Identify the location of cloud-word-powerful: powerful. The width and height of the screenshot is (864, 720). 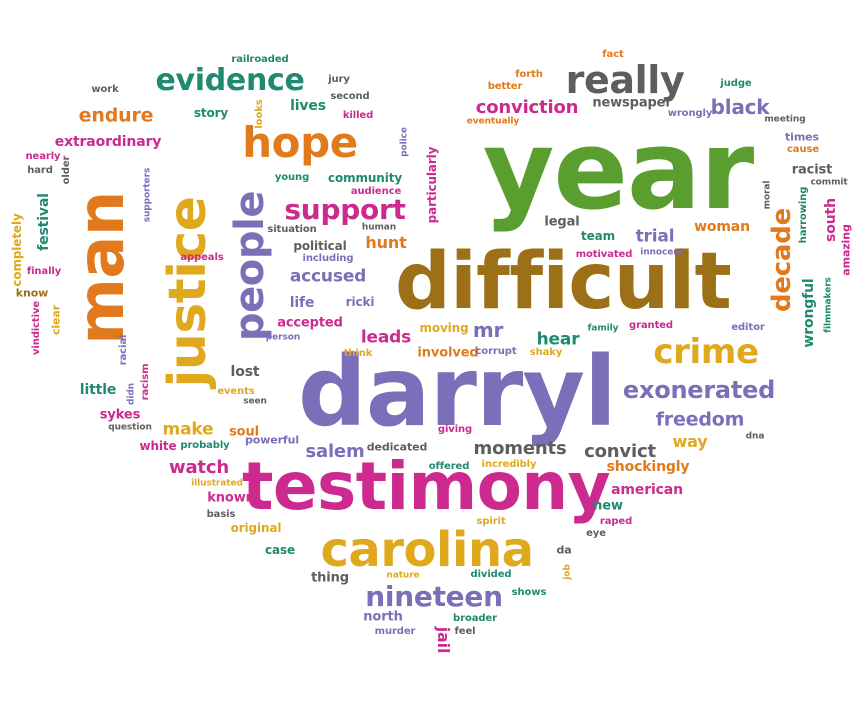
(272, 440).